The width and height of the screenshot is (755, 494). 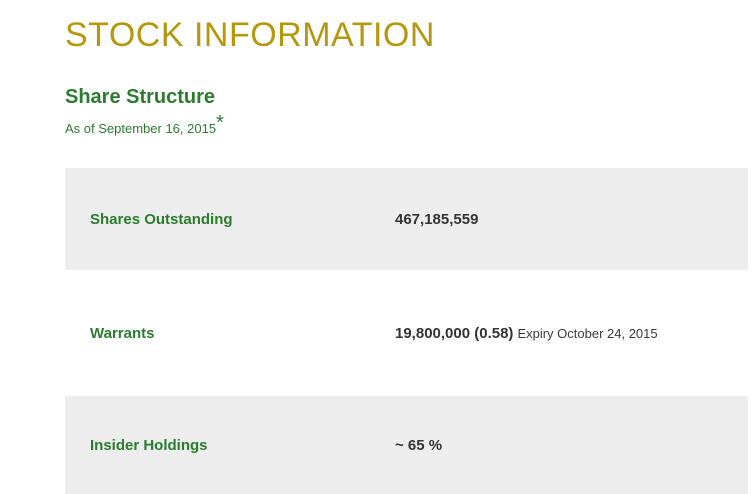 I want to click on row-value: ~ 65 %, so click(x=419, y=445).